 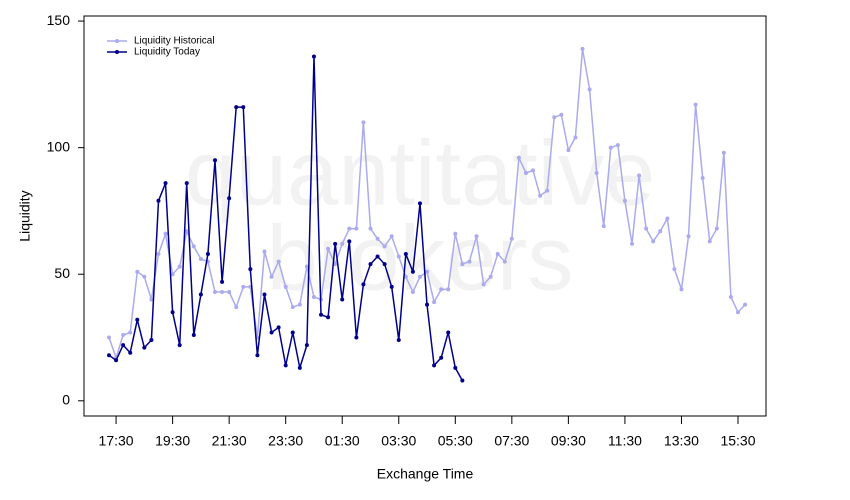 What do you see at coordinates (229, 441) in the screenshot?
I see `x-tick-label: 21:30` at bounding box center [229, 441].